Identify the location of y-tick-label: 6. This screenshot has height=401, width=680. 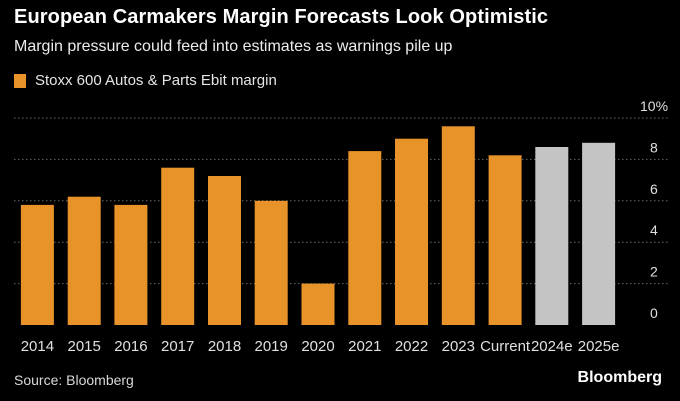
(654, 189).